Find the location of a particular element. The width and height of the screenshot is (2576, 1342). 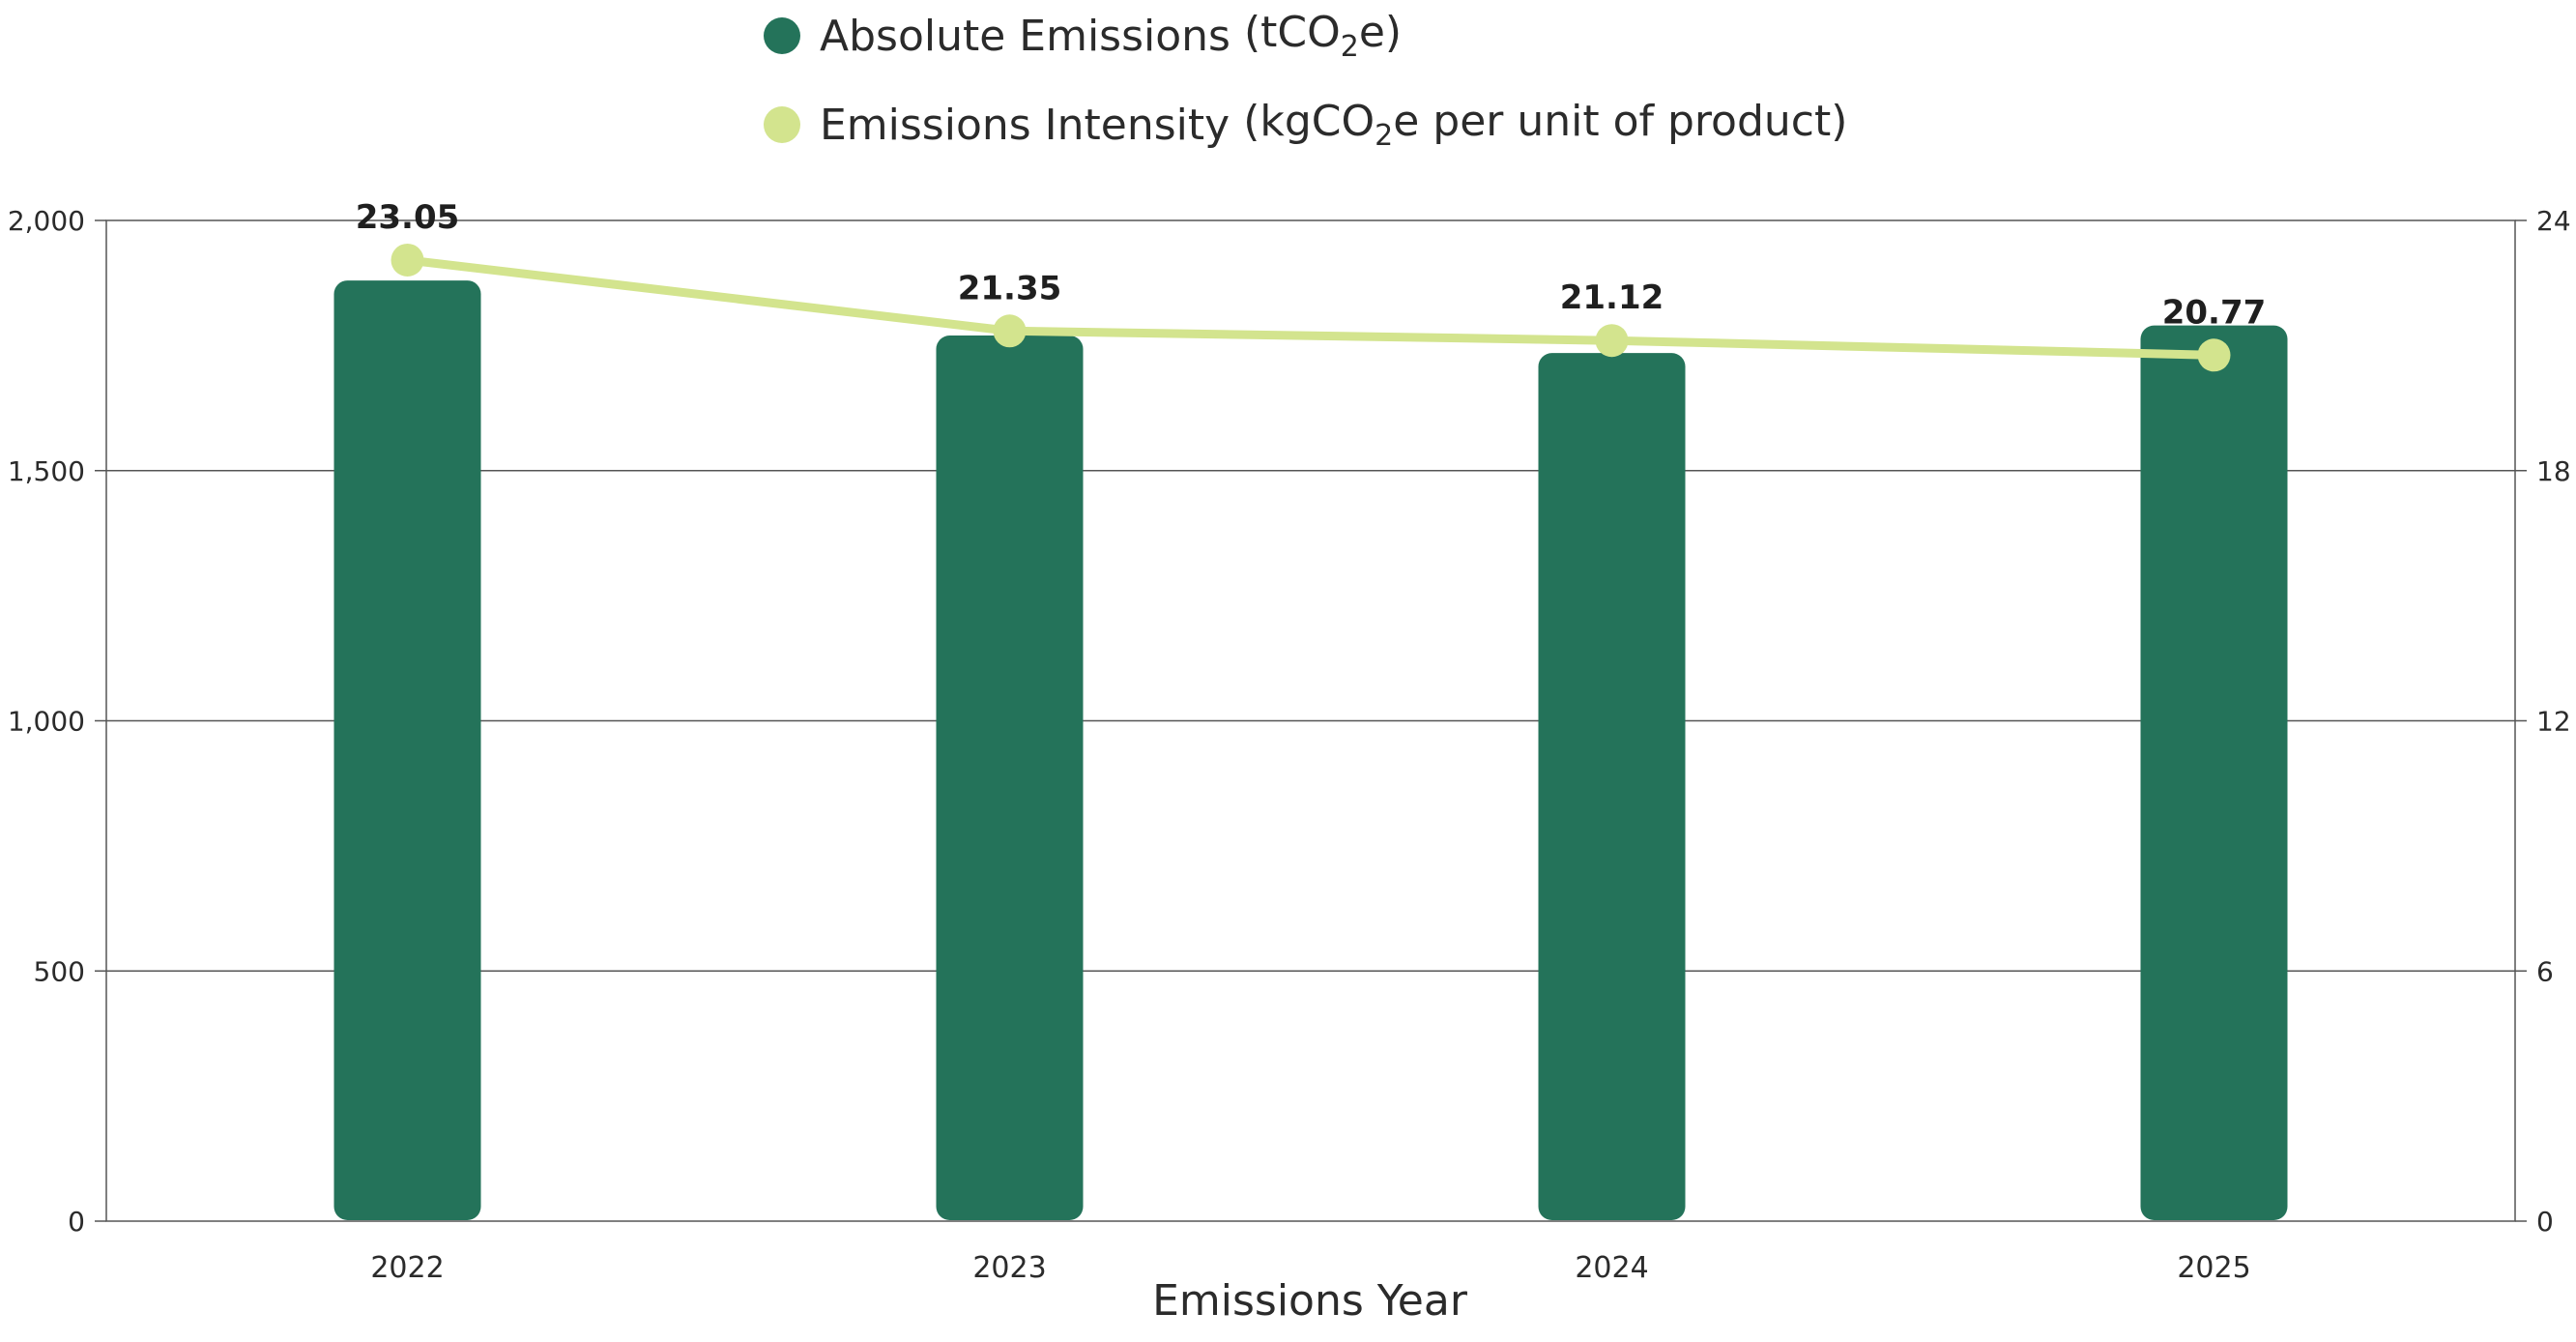

y2-tick-label: 24 is located at coordinates (2553, 221).